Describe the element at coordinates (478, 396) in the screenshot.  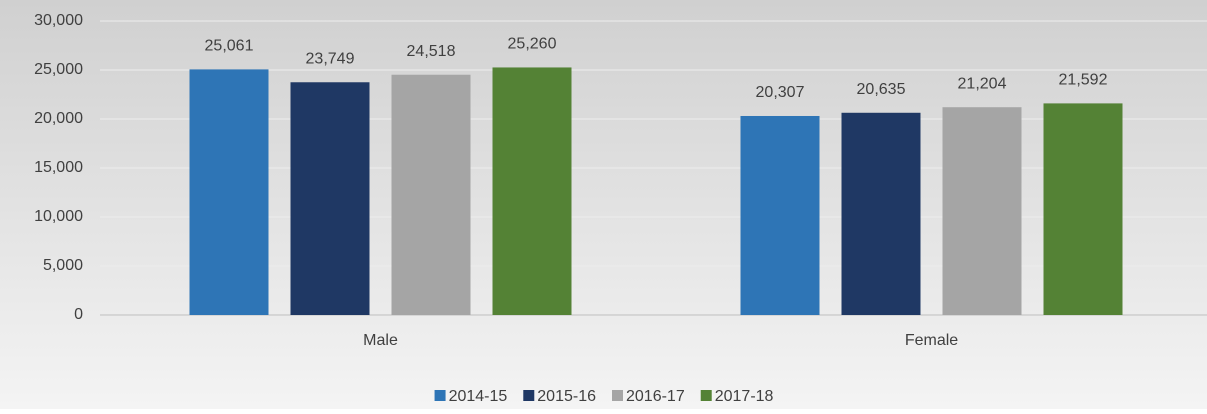
I see `legend-label: 2014-15` at that location.